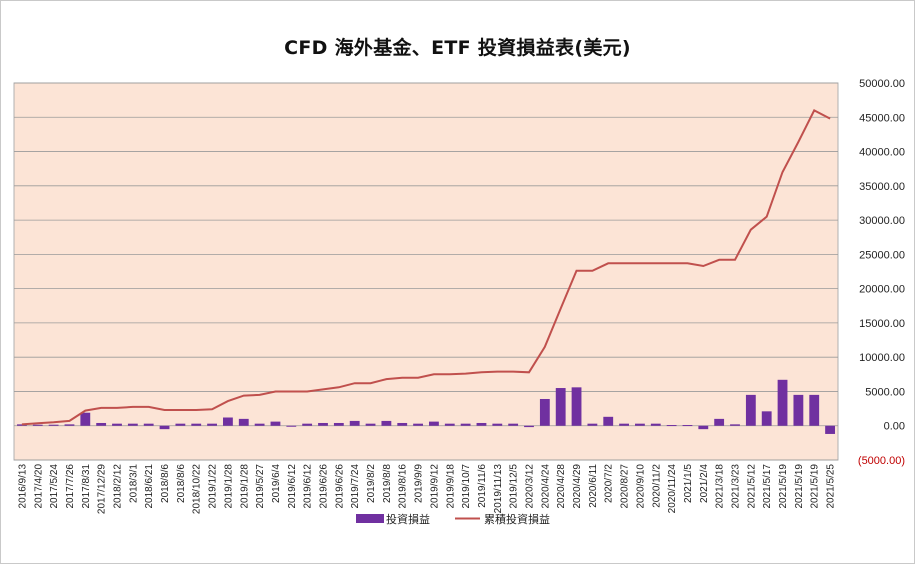 The image size is (915, 564). Describe the element at coordinates (403, 486) in the screenshot. I see `x-tick-label: 2019/8/16` at that location.